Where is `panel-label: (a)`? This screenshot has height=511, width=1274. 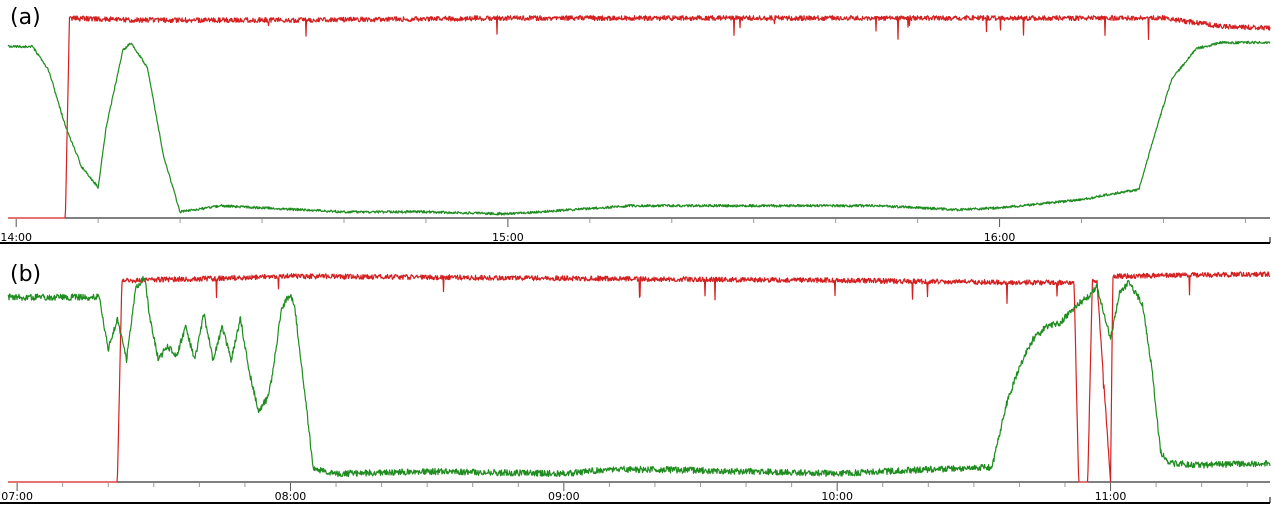
panel-label: (a) is located at coordinates (25, 17).